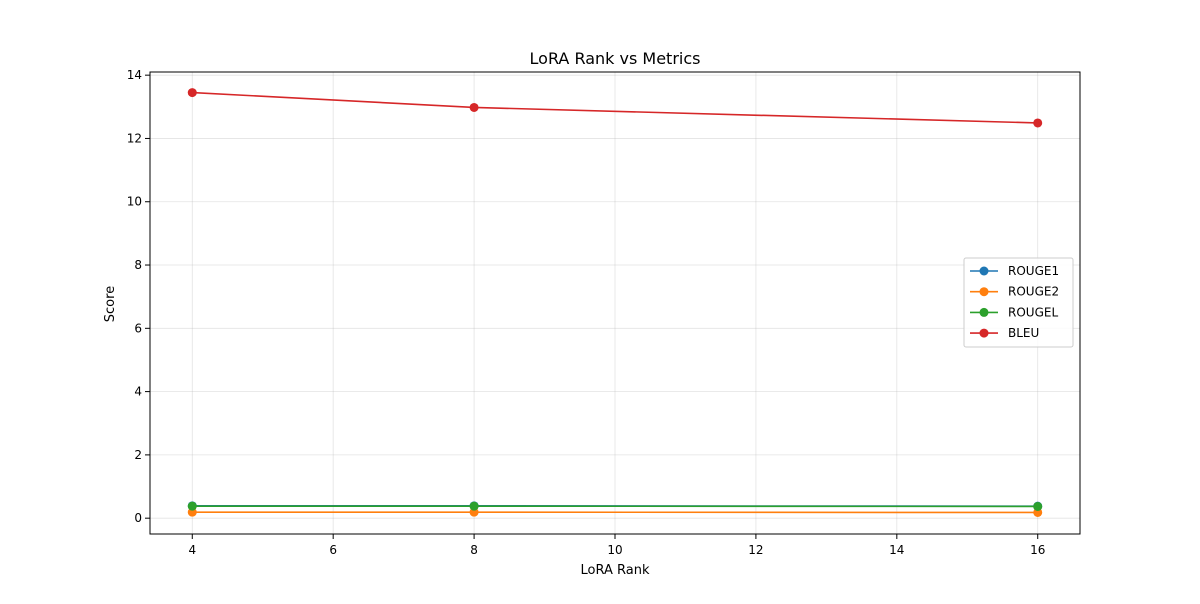 This screenshot has height=604, width=1200. Describe the element at coordinates (615, 570) in the screenshot. I see `x-axis-label: LoRA Rank` at that location.